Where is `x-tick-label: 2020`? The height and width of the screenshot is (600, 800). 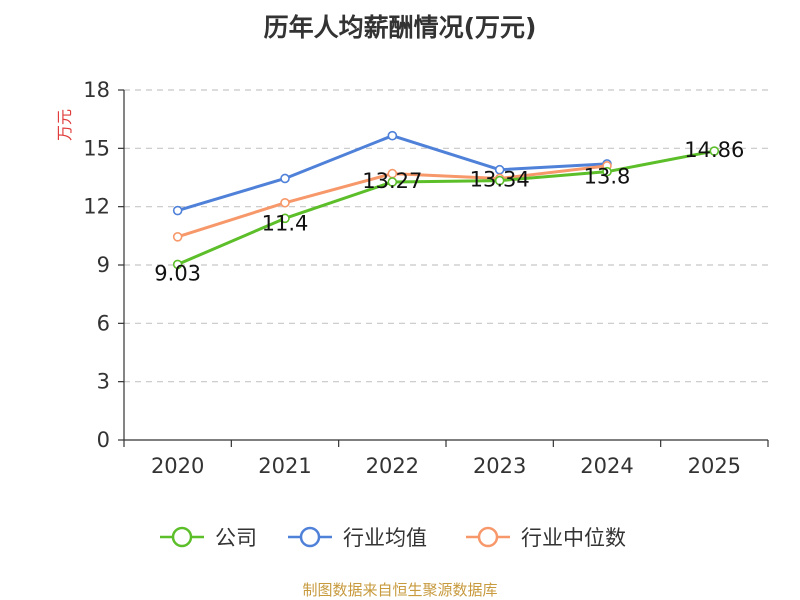
x-tick-label: 2020 is located at coordinates (177, 466).